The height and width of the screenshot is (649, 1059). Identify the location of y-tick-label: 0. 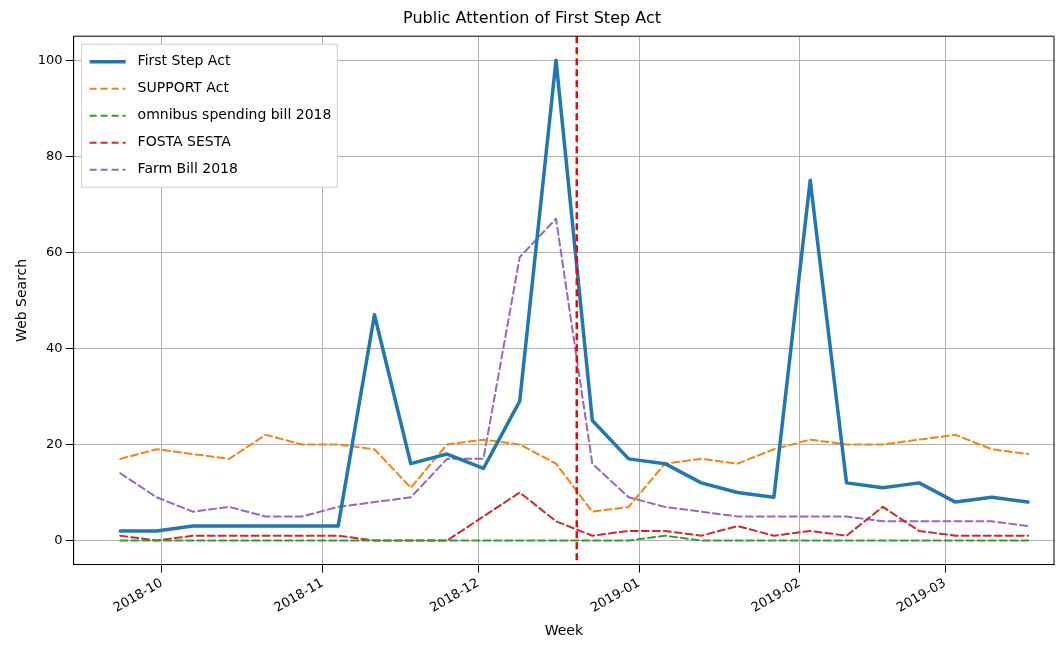
(58, 539).